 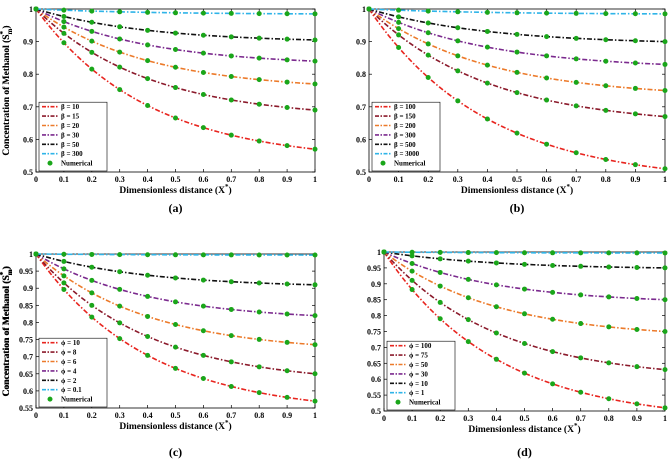 I want to click on x-tick-label: 0.2, so click(x=92, y=179).